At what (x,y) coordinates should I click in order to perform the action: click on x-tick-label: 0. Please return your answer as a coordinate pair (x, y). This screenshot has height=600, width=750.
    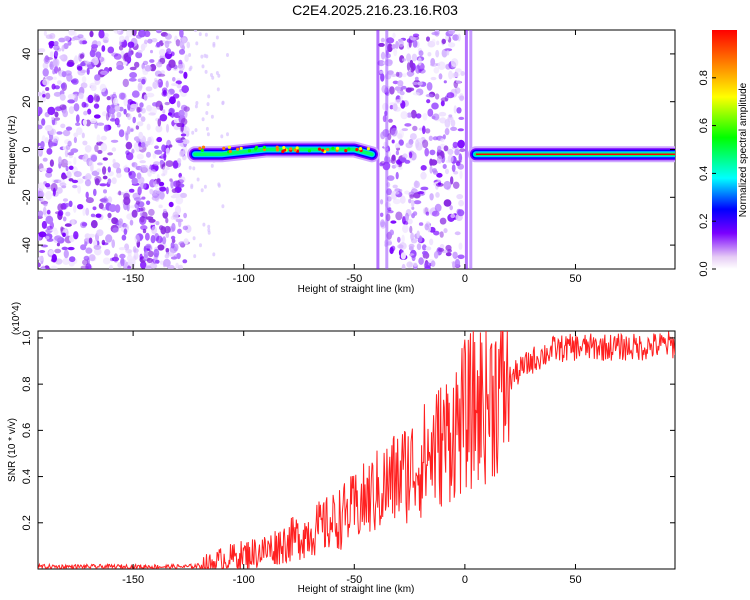
    Looking at the image, I should click on (465, 580).